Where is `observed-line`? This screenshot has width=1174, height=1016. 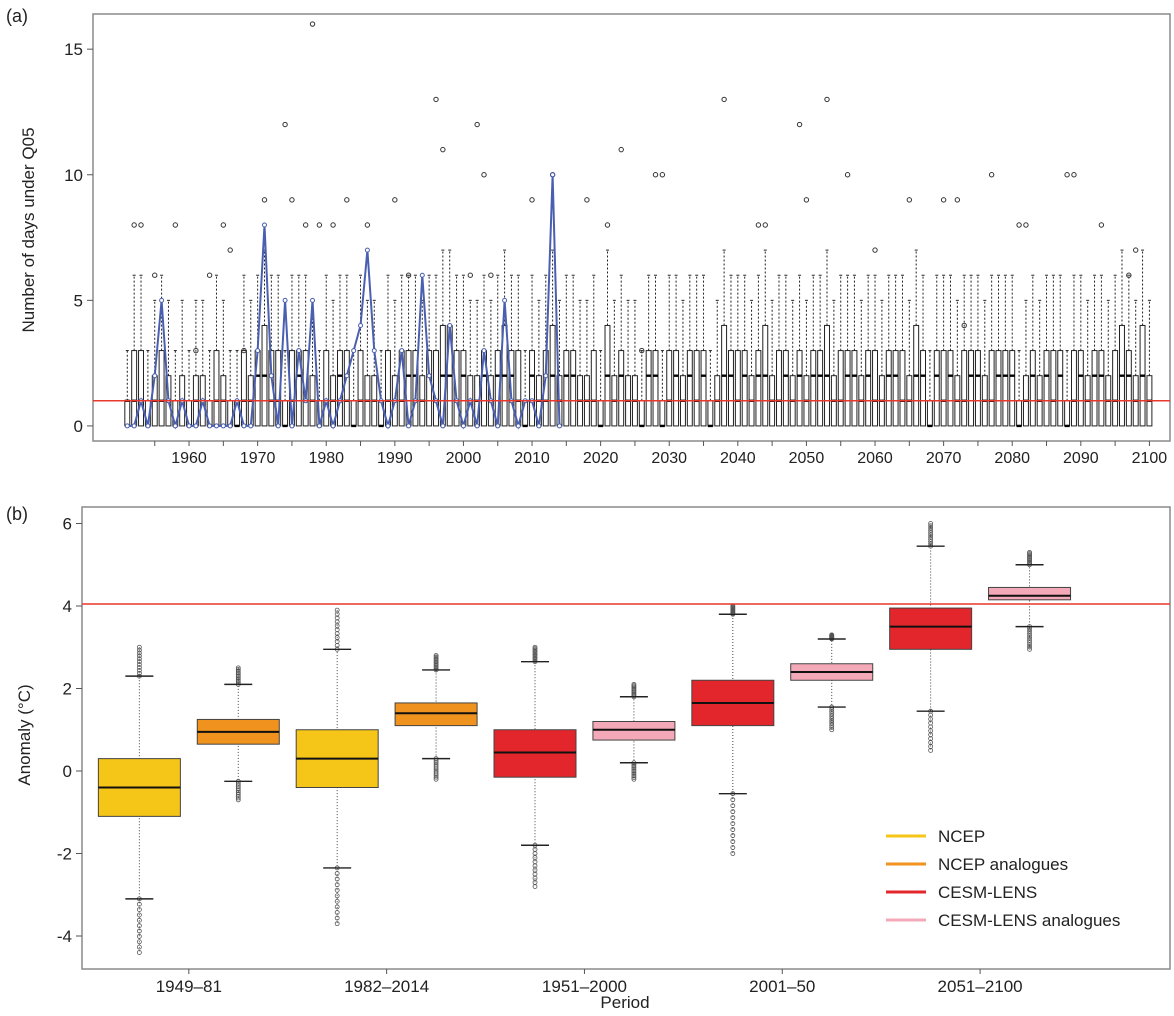 observed-line is located at coordinates (344, 302).